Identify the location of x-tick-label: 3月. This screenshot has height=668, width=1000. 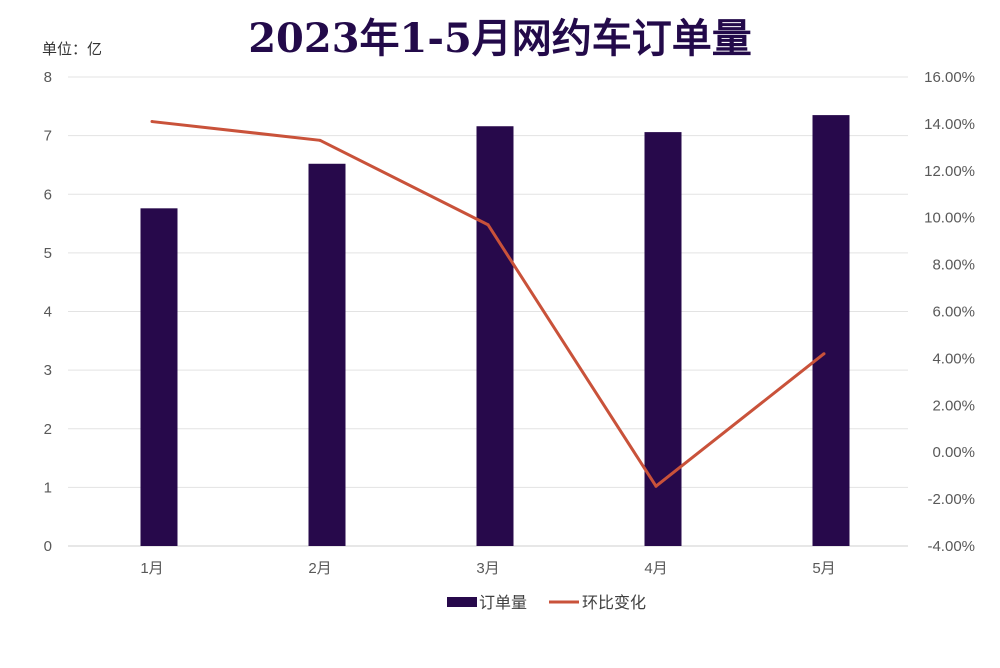
(487, 568).